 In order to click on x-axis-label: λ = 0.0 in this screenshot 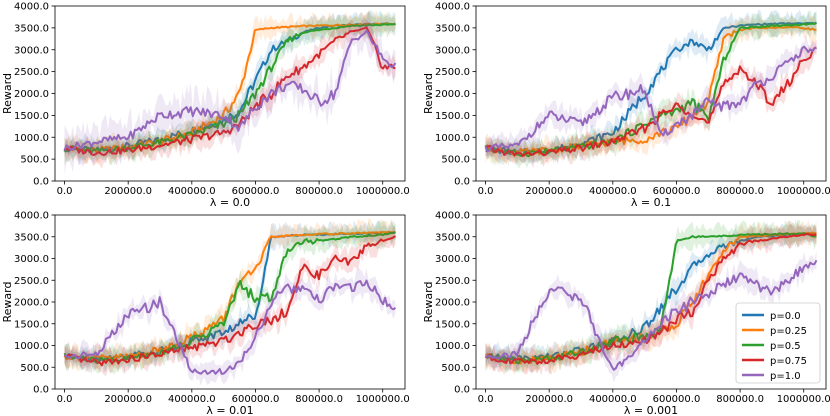, I will do `click(230, 202)`.